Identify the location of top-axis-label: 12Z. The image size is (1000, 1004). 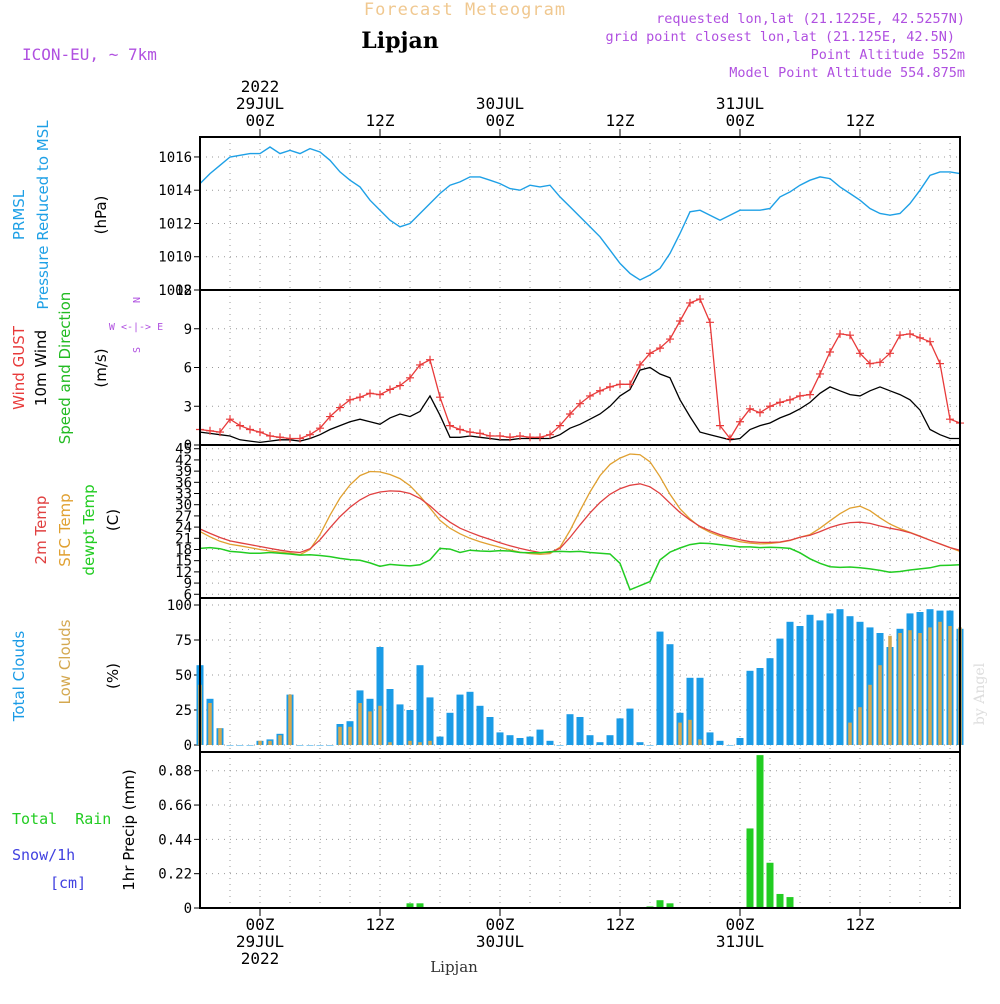
(620, 120).